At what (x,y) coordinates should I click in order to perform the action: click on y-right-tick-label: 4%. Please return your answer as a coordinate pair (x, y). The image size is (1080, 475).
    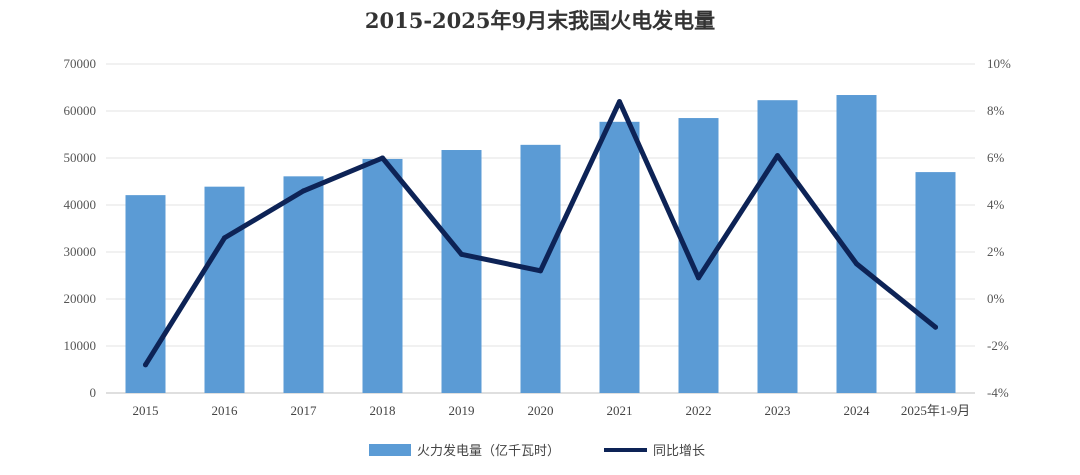
    Looking at the image, I should click on (996, 204).